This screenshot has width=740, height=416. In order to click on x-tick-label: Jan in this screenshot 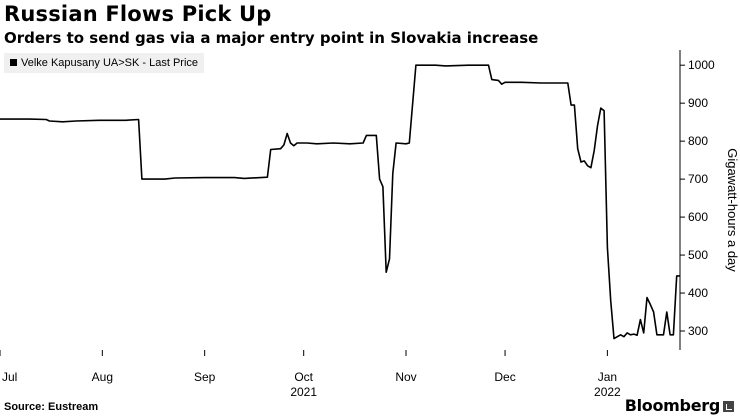, I will do `click(607, 377)`.